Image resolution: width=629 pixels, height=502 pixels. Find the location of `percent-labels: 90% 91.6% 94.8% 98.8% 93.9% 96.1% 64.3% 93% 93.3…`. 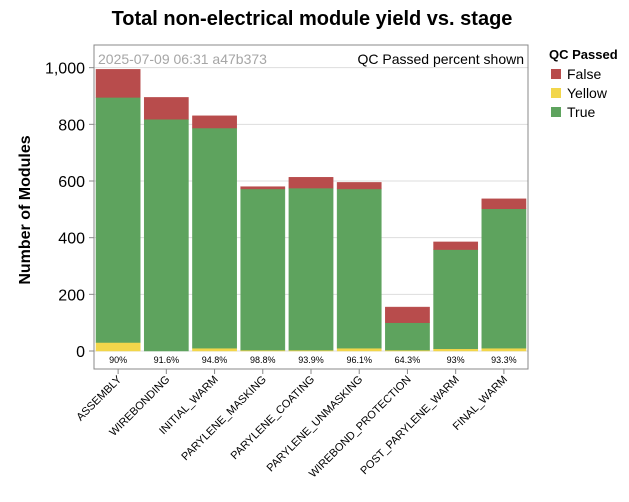

percent-labels: 90% 91.6% 94.8% 98.8% 93.9% 96.1% 64.3% 93% 93.3… is located at coordinates (313, 360).